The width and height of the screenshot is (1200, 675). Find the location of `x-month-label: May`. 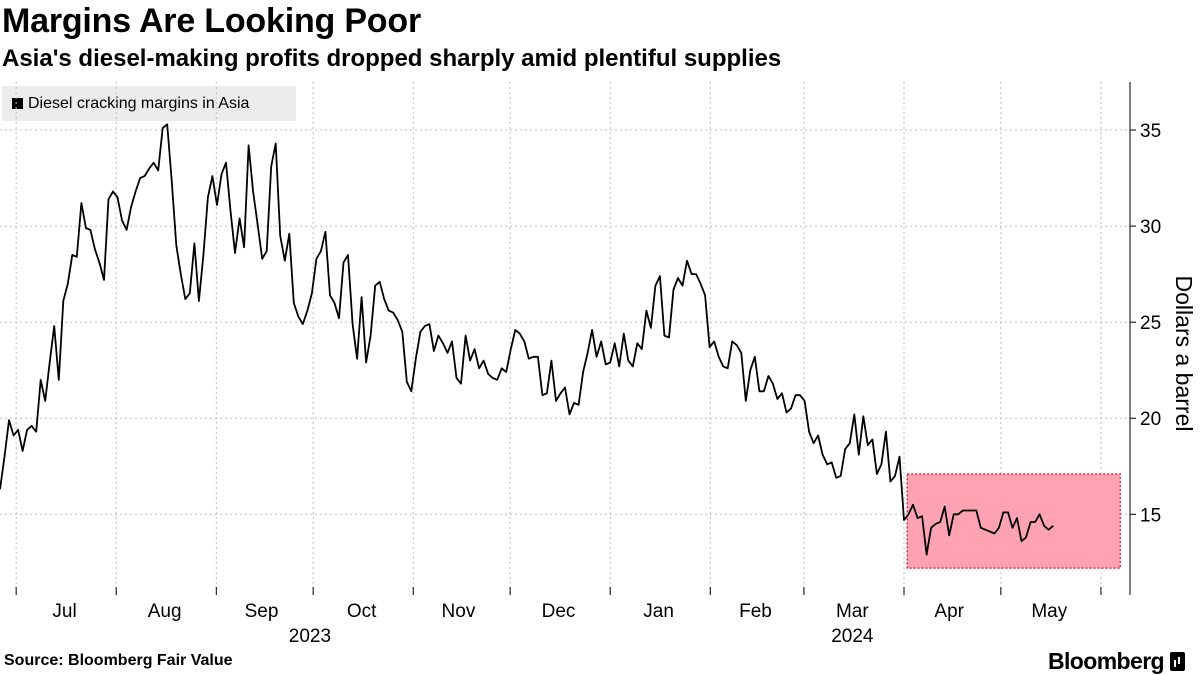

x-month-label: May is located at coordinates (1049, 611).